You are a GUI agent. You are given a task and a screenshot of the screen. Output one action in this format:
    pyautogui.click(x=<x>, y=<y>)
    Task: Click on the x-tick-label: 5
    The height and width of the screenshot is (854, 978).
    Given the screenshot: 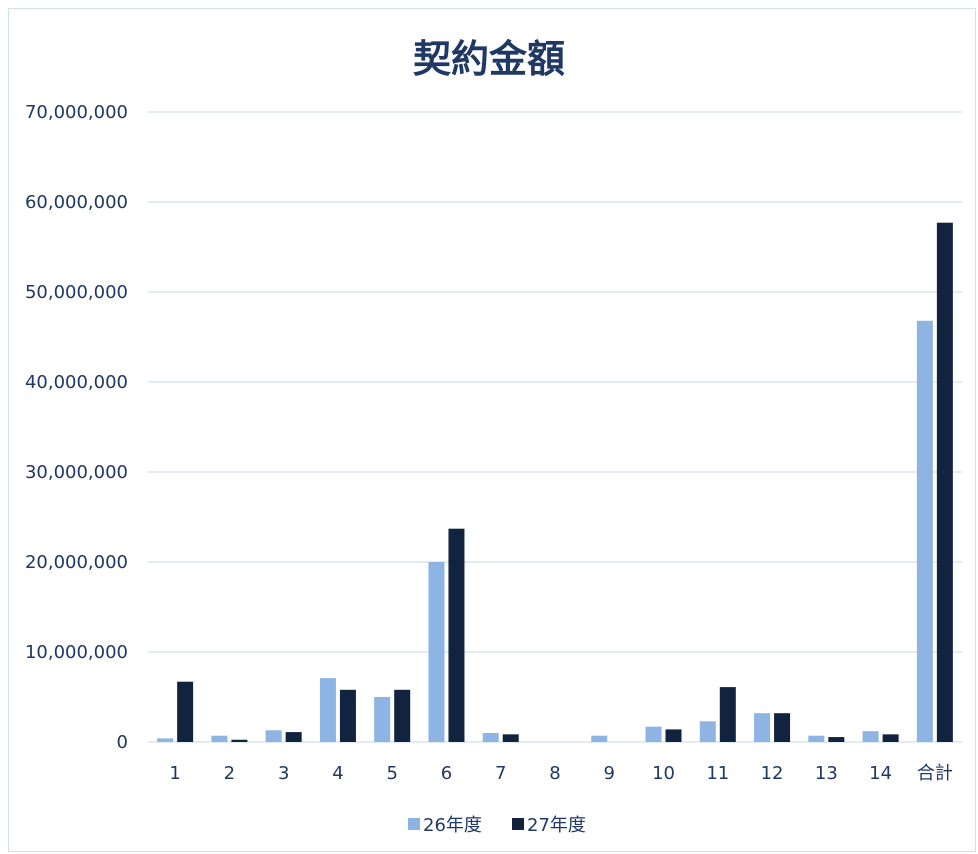 What is the action you would take?
    pyautogui.click(x=391, y=773)
    